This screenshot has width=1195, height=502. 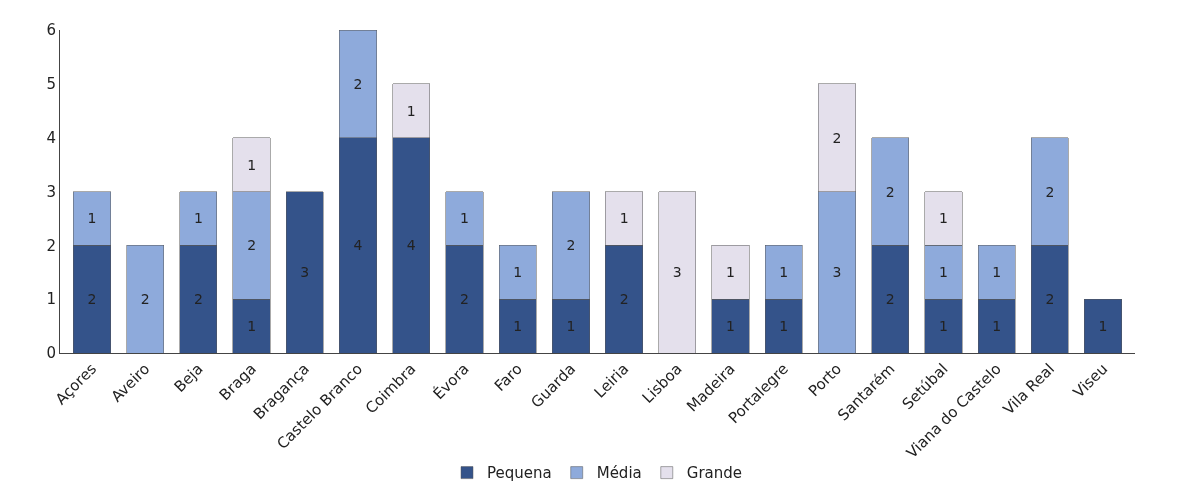 What do you see at coordinates (51, 353) in the screenshot?
I see `y-tick-label: 0` at bounding box center [51, 353].